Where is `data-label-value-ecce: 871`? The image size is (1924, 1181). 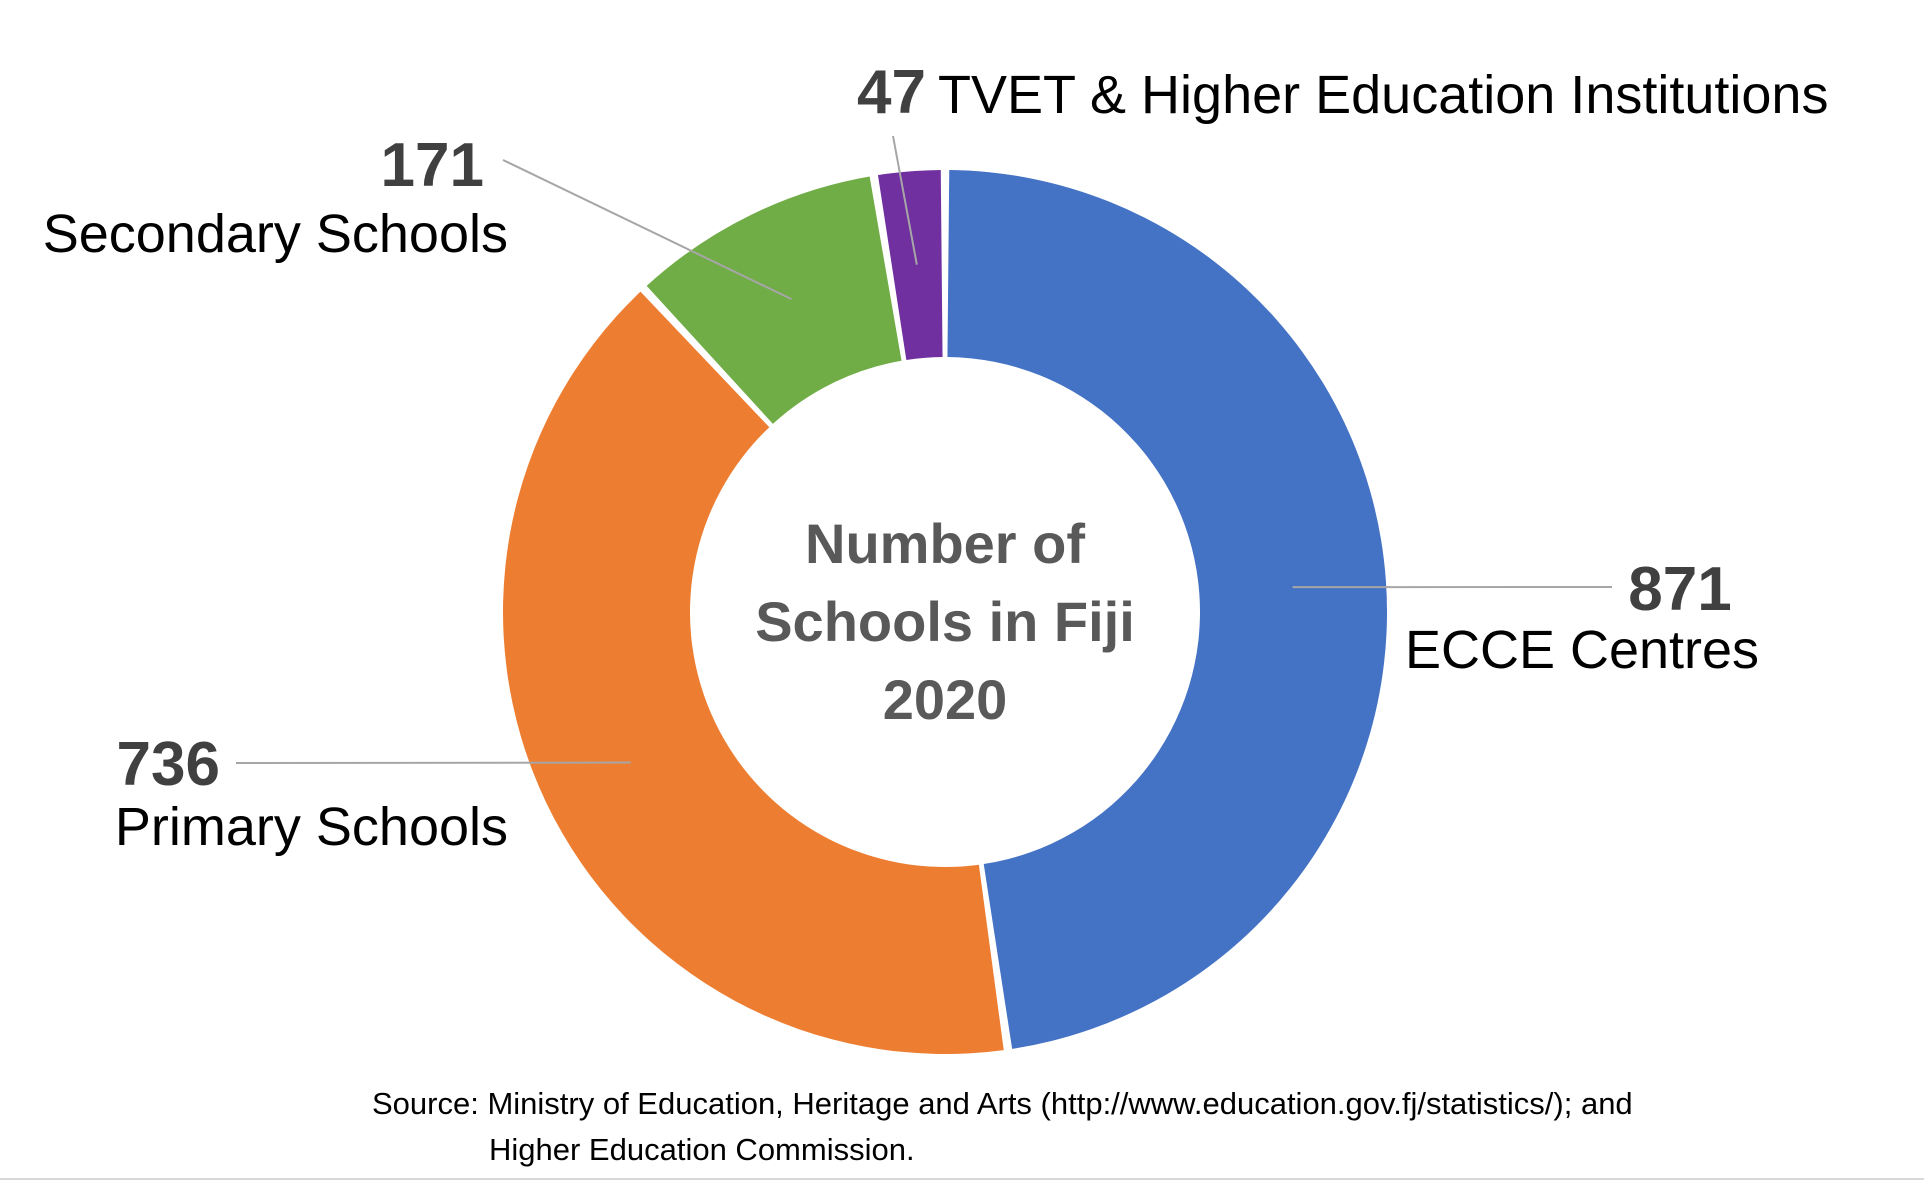
data-label-value-ecce: 871 is located at coordinates (1679, 589).